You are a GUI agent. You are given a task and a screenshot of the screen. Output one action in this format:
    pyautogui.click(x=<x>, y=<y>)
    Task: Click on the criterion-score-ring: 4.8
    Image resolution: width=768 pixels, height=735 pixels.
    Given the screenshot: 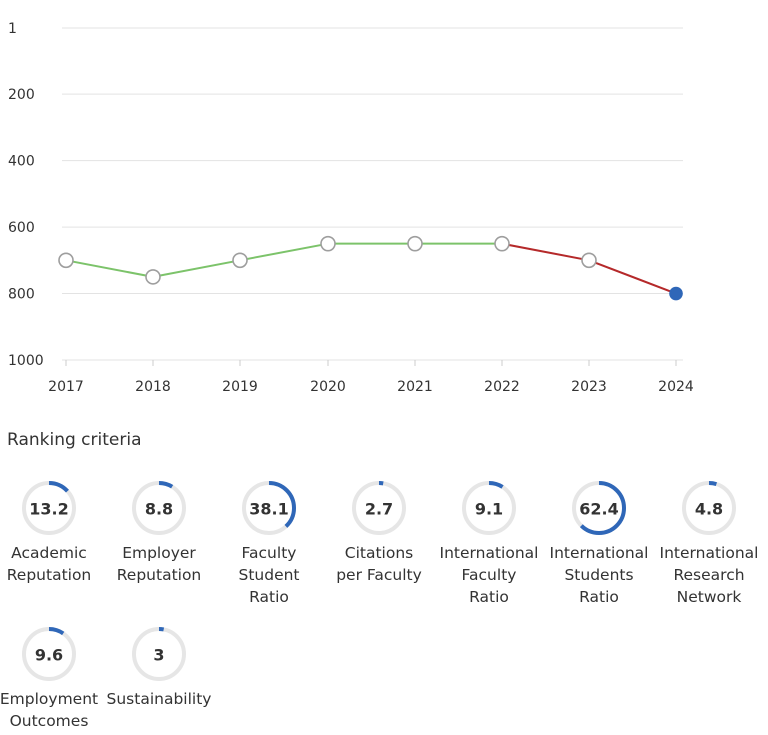 What is the action you would take?
    pyautogui.click(x=709, y=508)
    